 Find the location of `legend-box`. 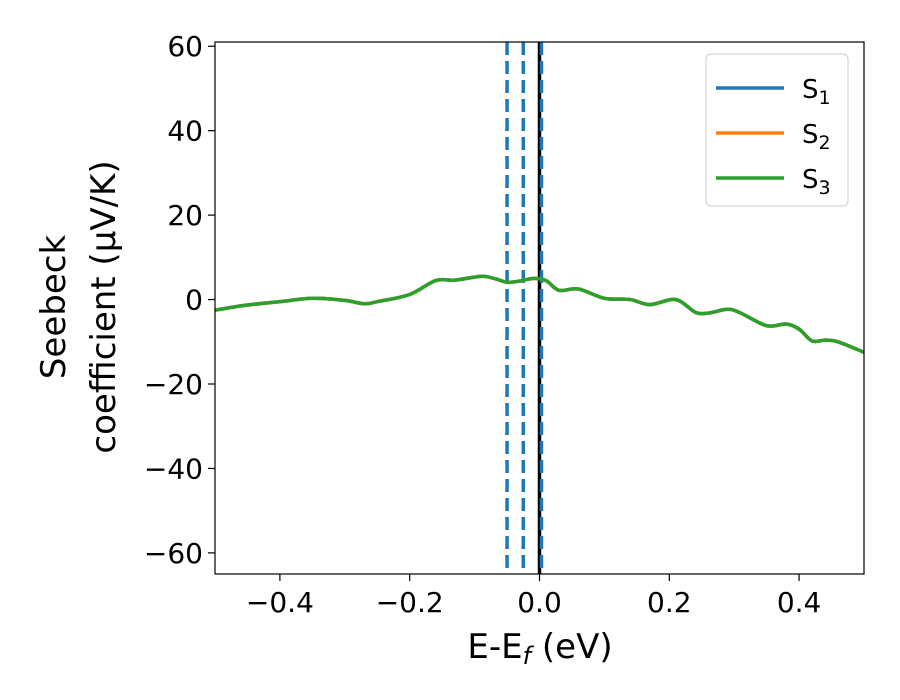

legend-box is located at coordinates (777, 130).